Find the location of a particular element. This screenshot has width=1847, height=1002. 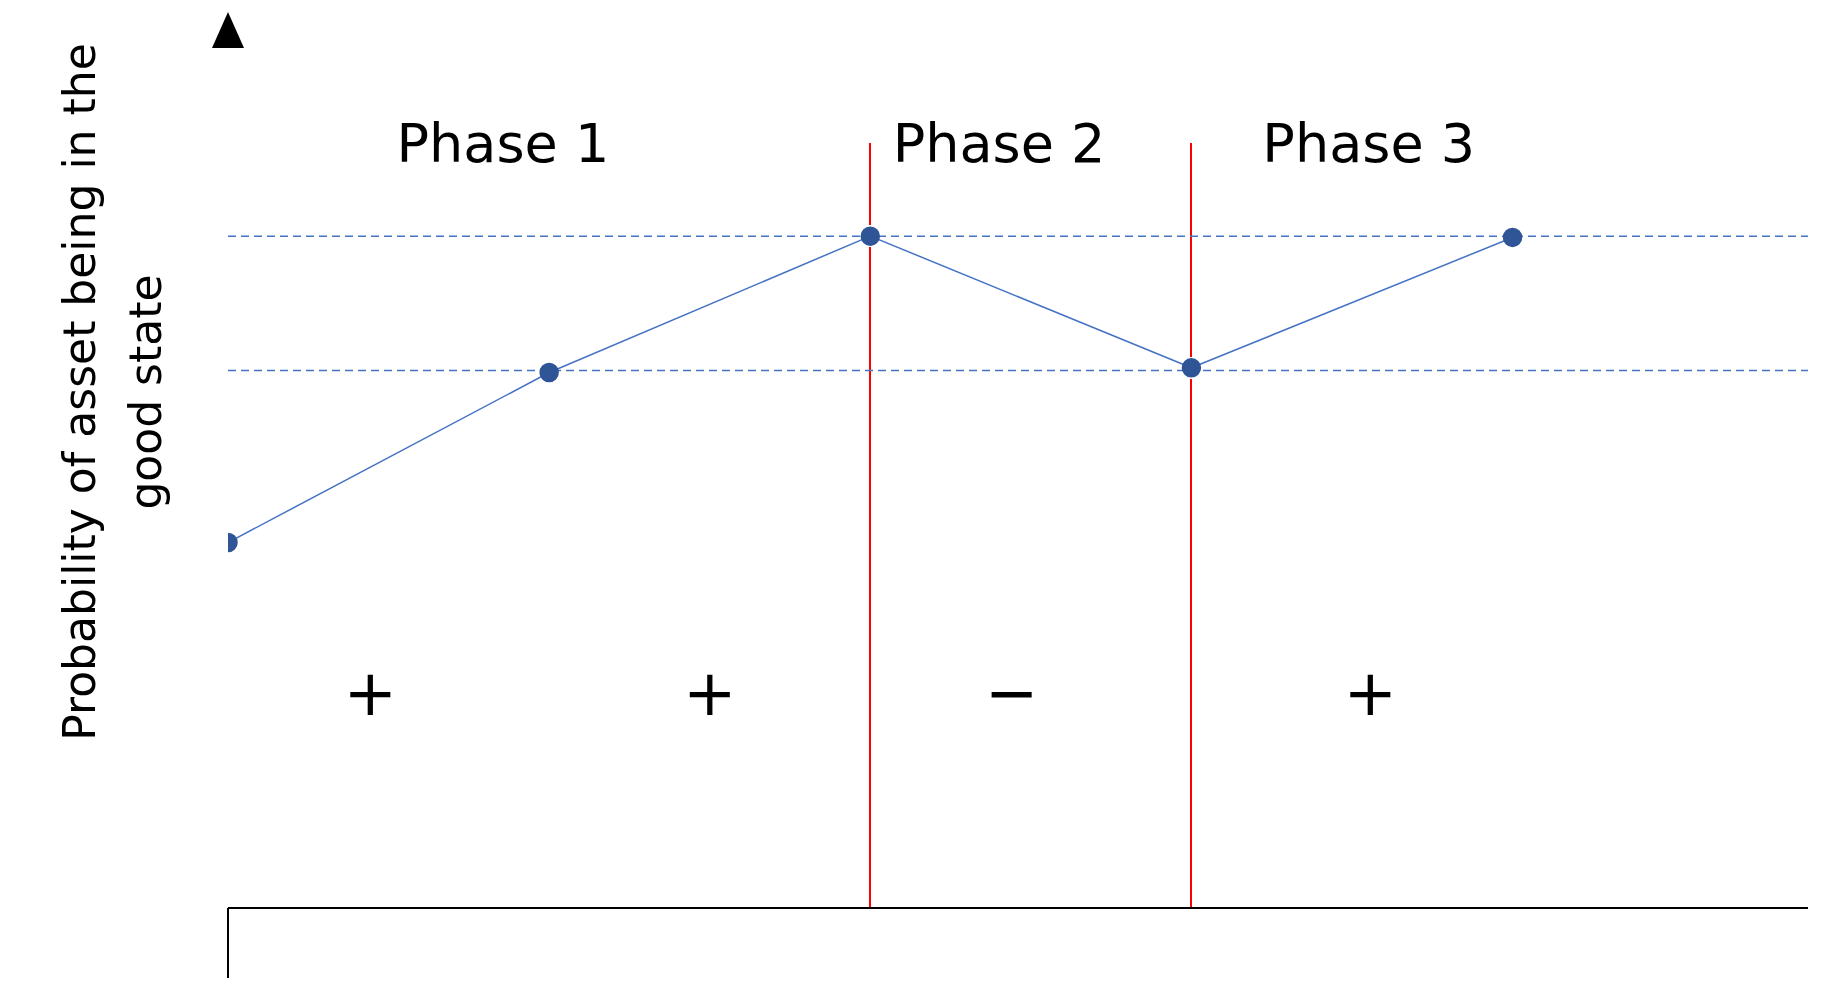

annotation: − is located at coordinates (1011, 693).